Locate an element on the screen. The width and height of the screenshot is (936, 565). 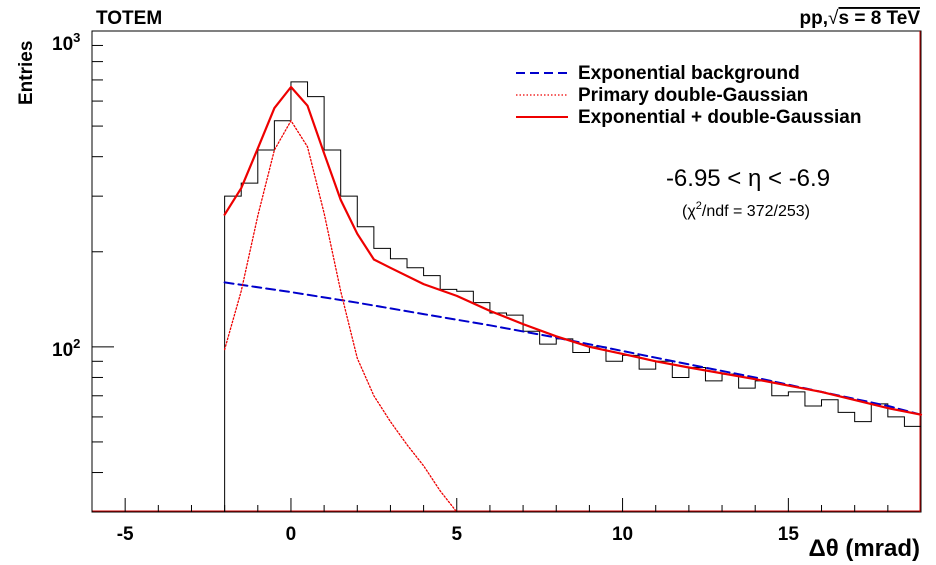
x-tick-label: 0 is located at coordinates (291, 534).